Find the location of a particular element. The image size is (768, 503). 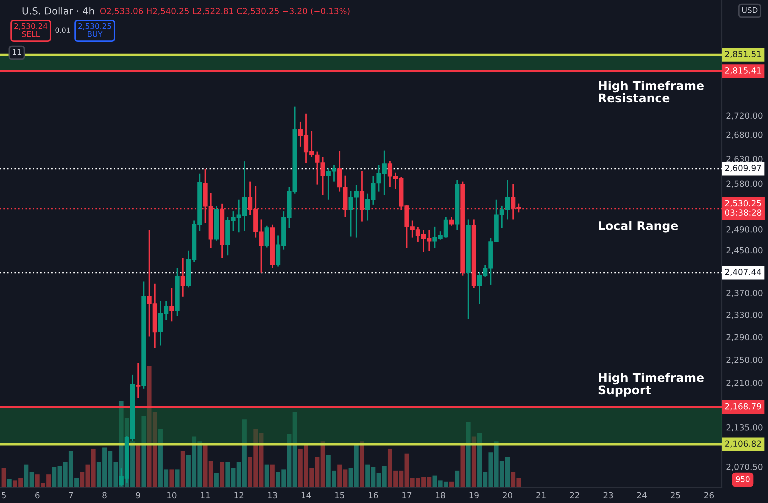

annotation: Local Range is located at coordinates (638, 227).